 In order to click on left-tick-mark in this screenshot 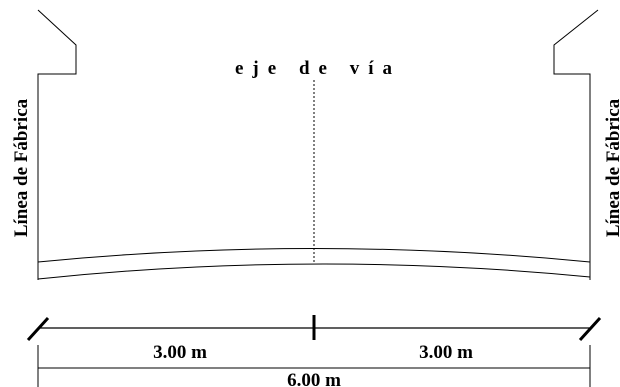, I will do `click(38, 329)`.